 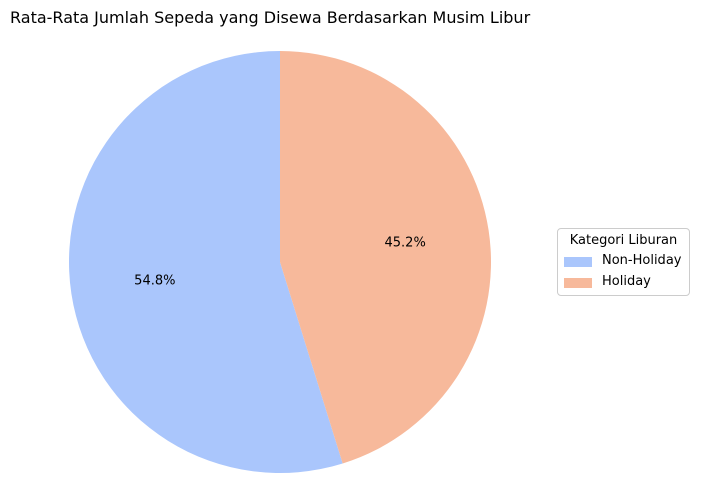 I want to click on slice-label-non-holiday: 54.8%, so click(x=154, y=281).